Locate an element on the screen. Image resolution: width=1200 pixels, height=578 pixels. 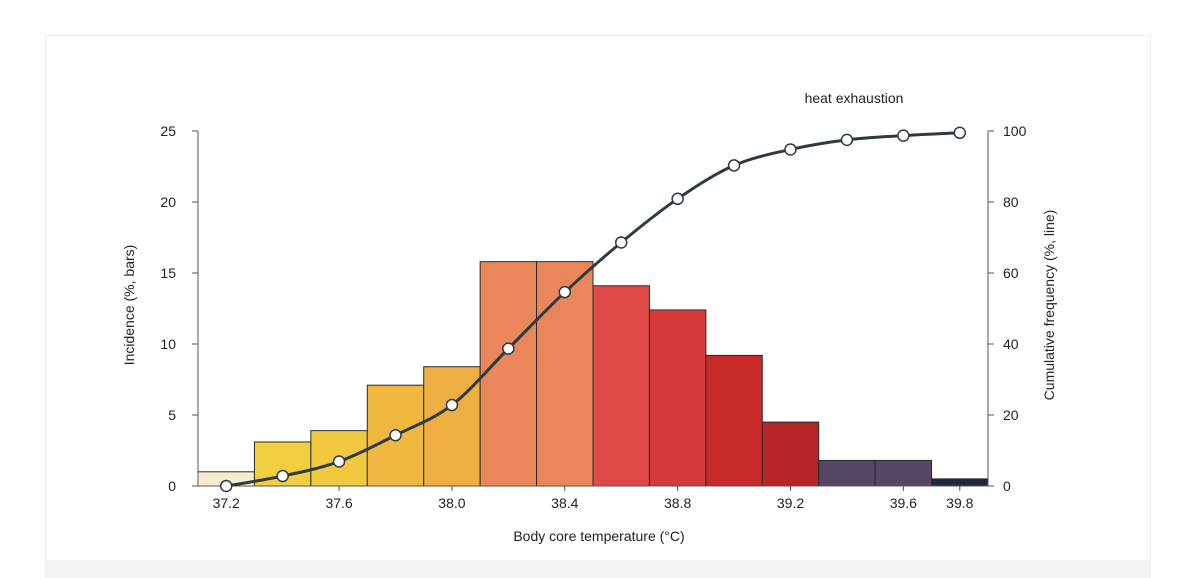
x-tick-label: 39.6 is located at coordinates (903, 503).